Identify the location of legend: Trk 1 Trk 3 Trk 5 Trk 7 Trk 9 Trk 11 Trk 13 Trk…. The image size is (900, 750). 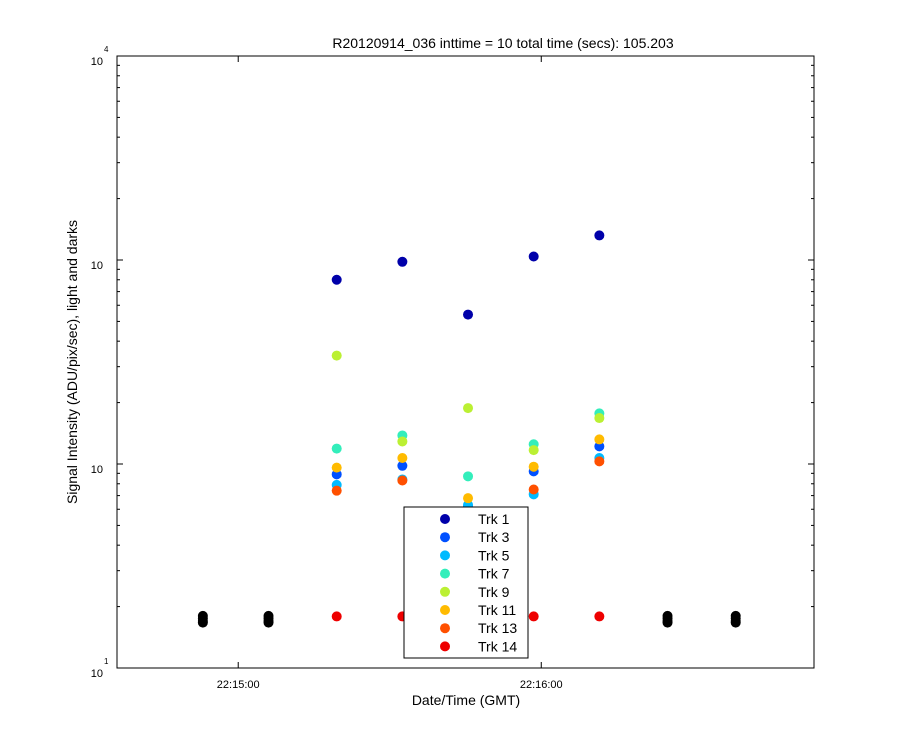
(466, 582).